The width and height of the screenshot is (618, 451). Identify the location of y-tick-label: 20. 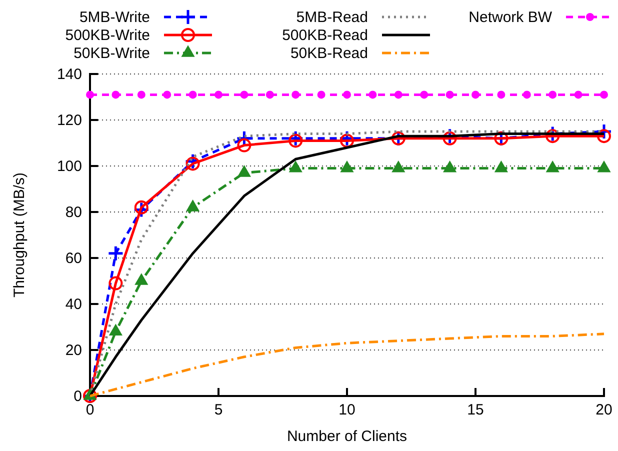
(73, 350).